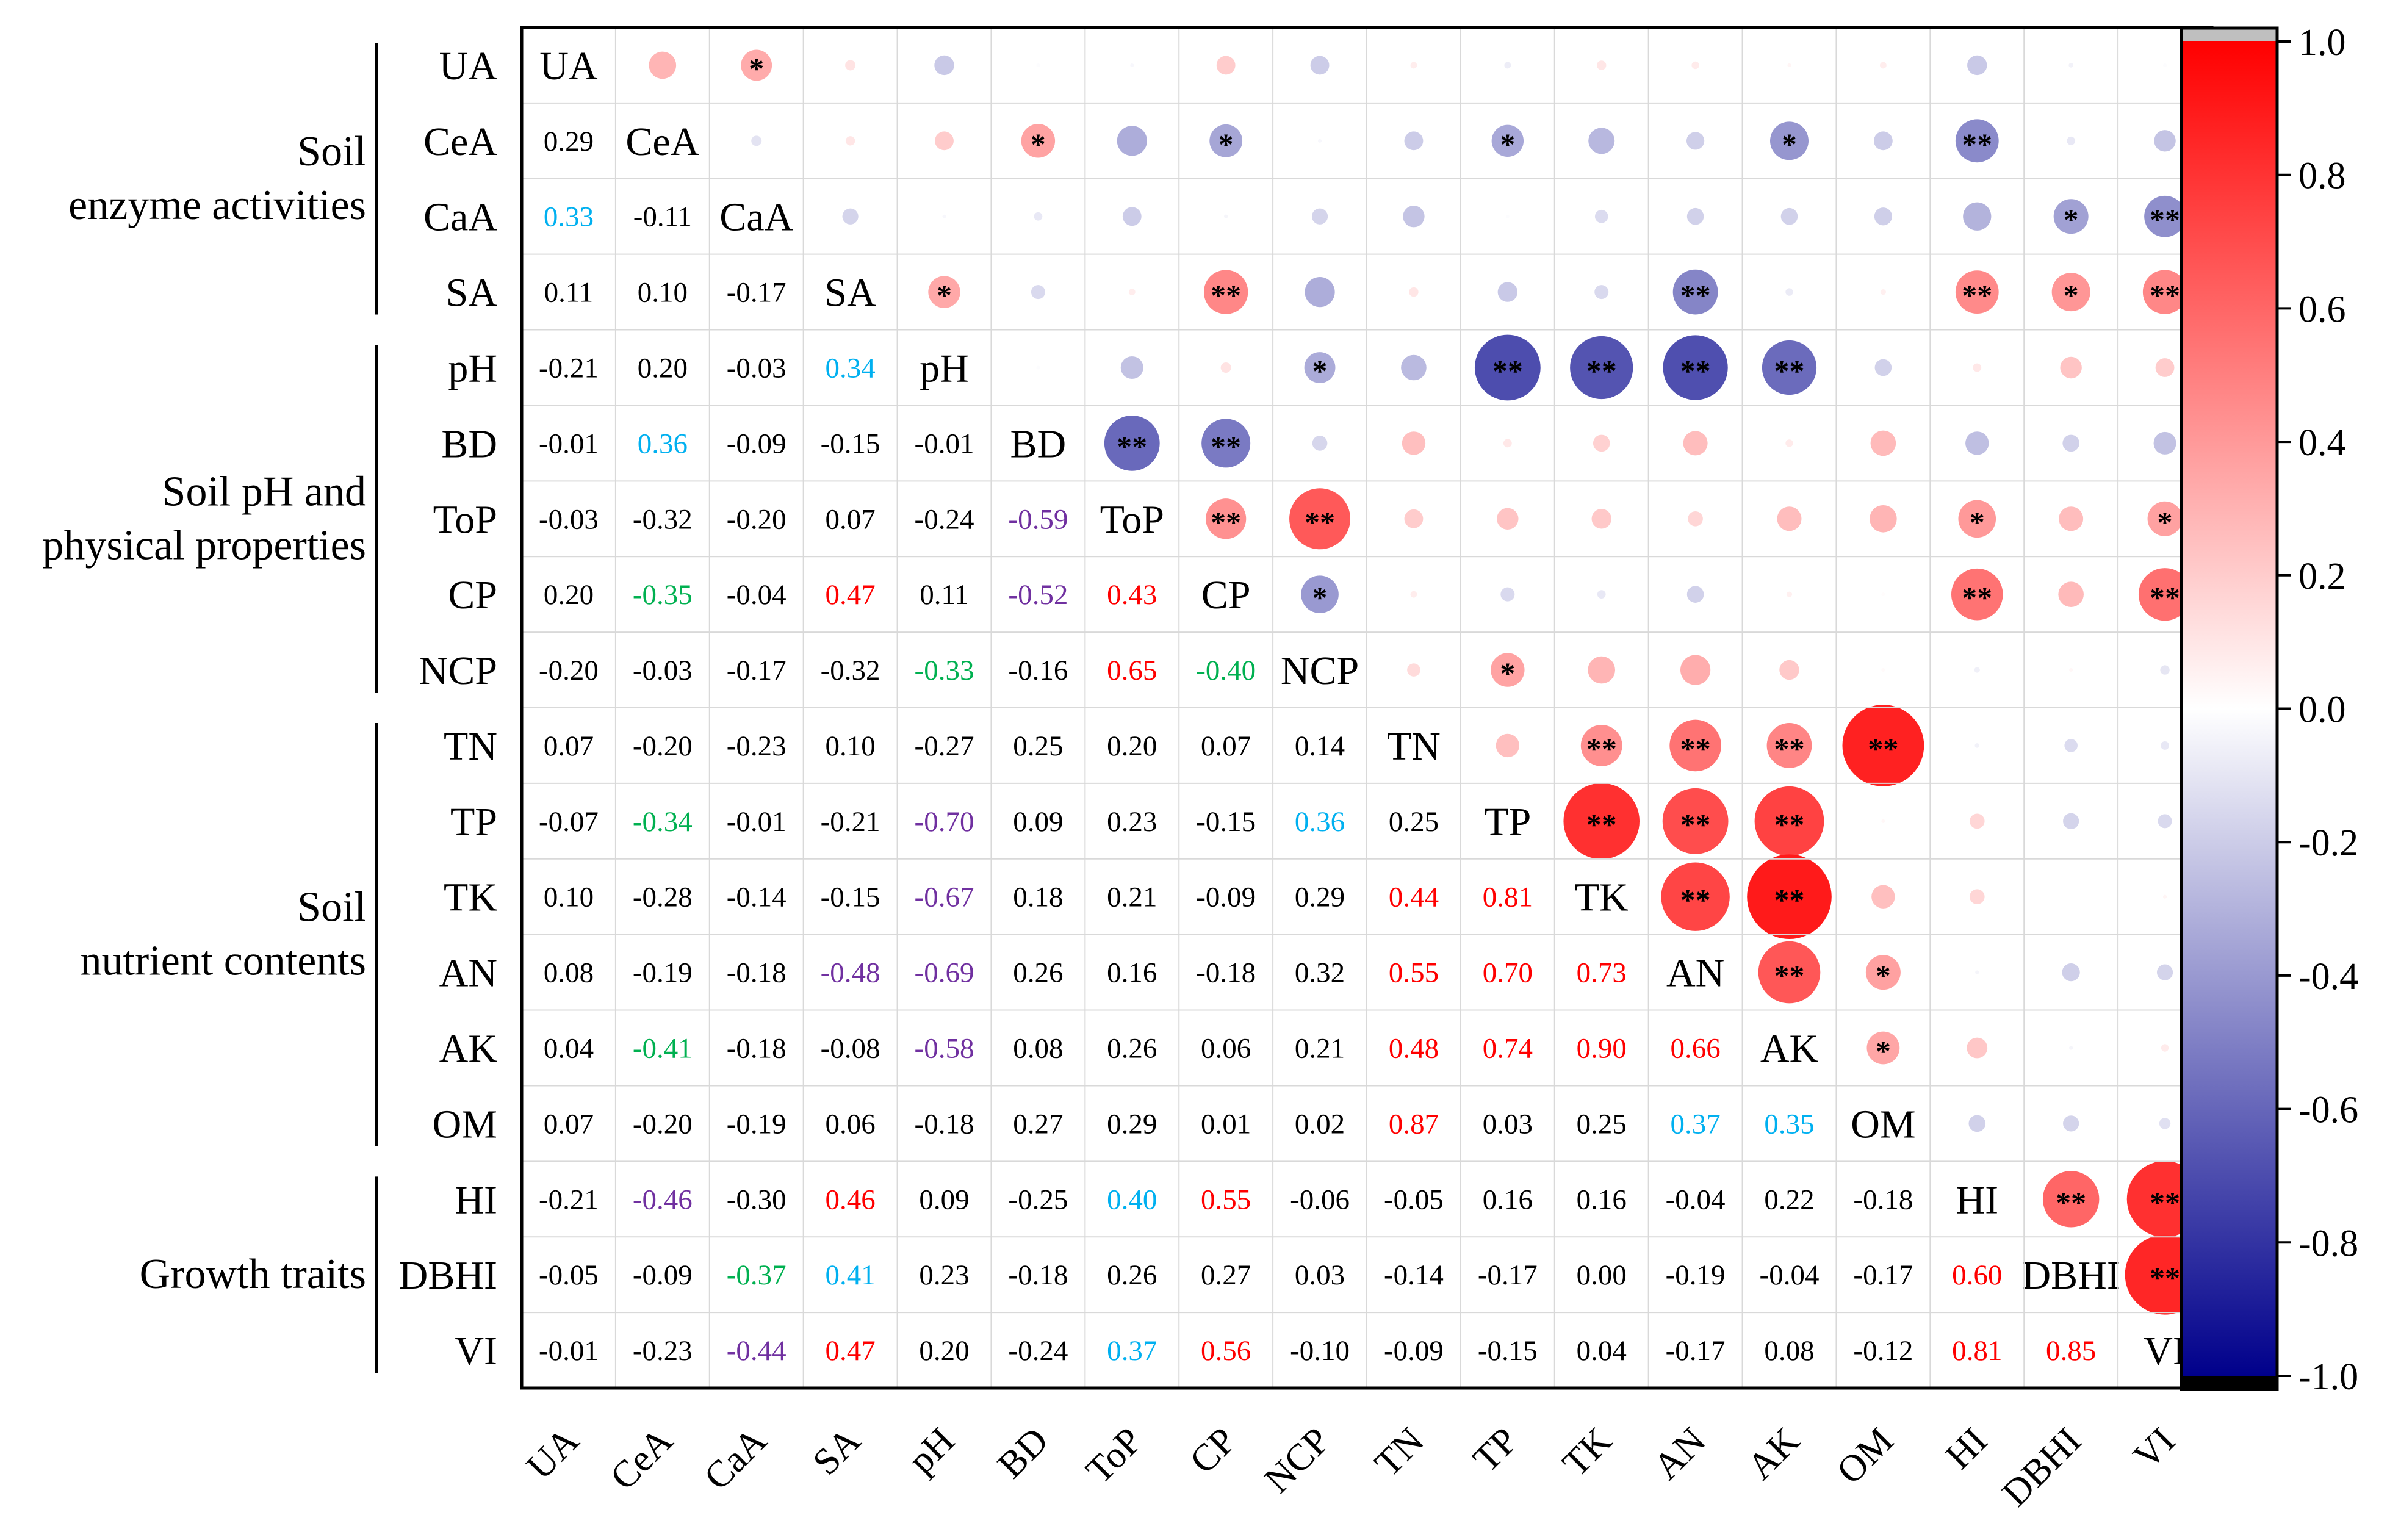 This screenshot has height=1540, width=2401. I want to click on colorbar-tick-label: 0.0, so click(2322, 710).